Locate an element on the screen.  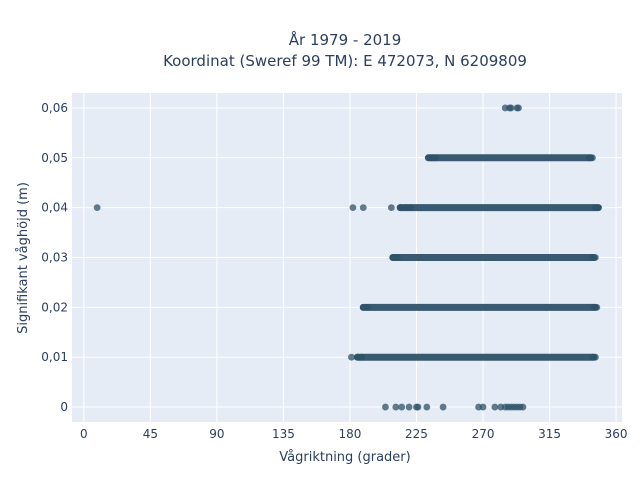
y-axis-ticks: 0 0,01 0,02 0,03 0,04 0,05 0,06 is located at coordinates (54, 257).